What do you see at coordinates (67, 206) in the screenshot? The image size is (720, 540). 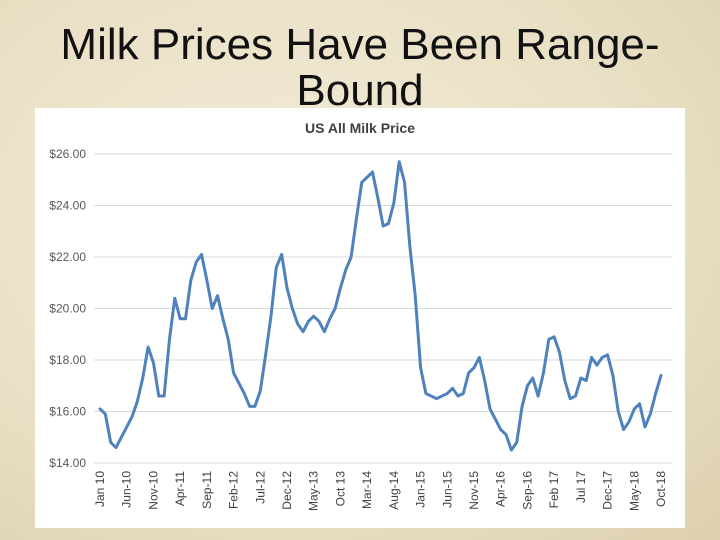 I see `y-tick-label: $24.00` at bounding box center [67, 206].